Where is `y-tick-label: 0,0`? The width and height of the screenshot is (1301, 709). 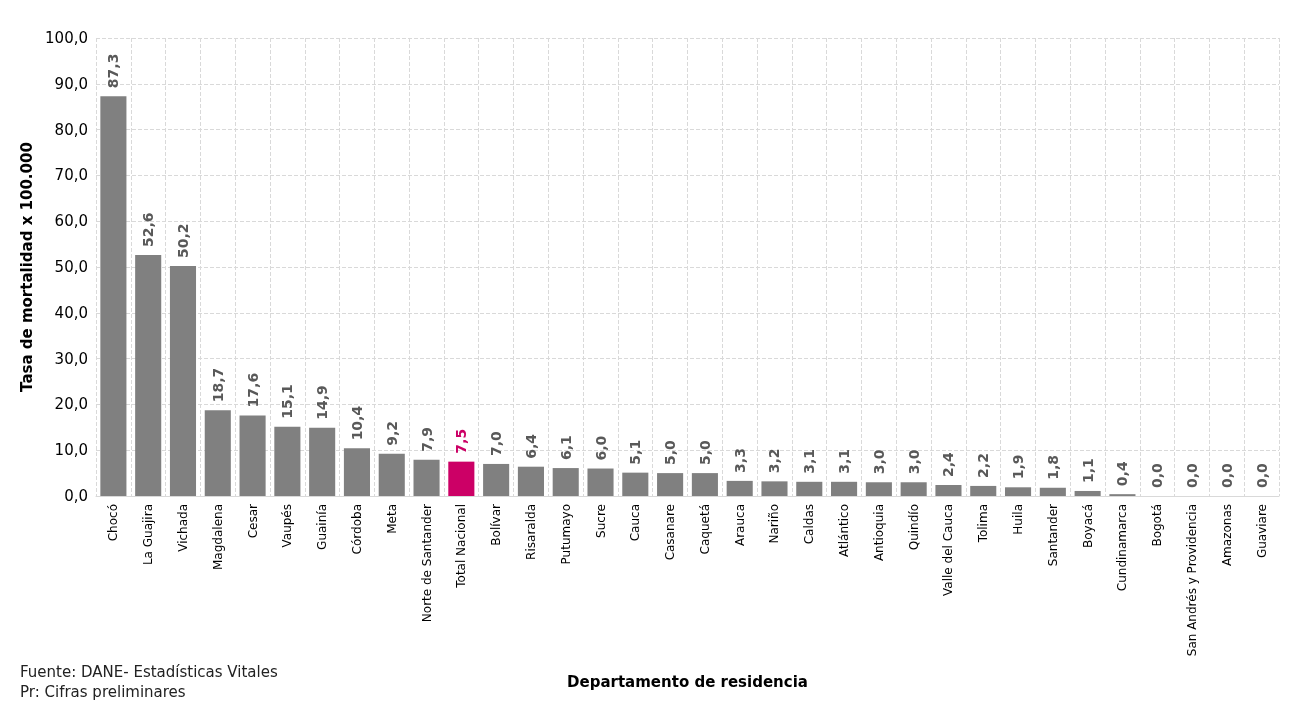 y-tick-label: 0,0 is located at coordinates (76, 496).